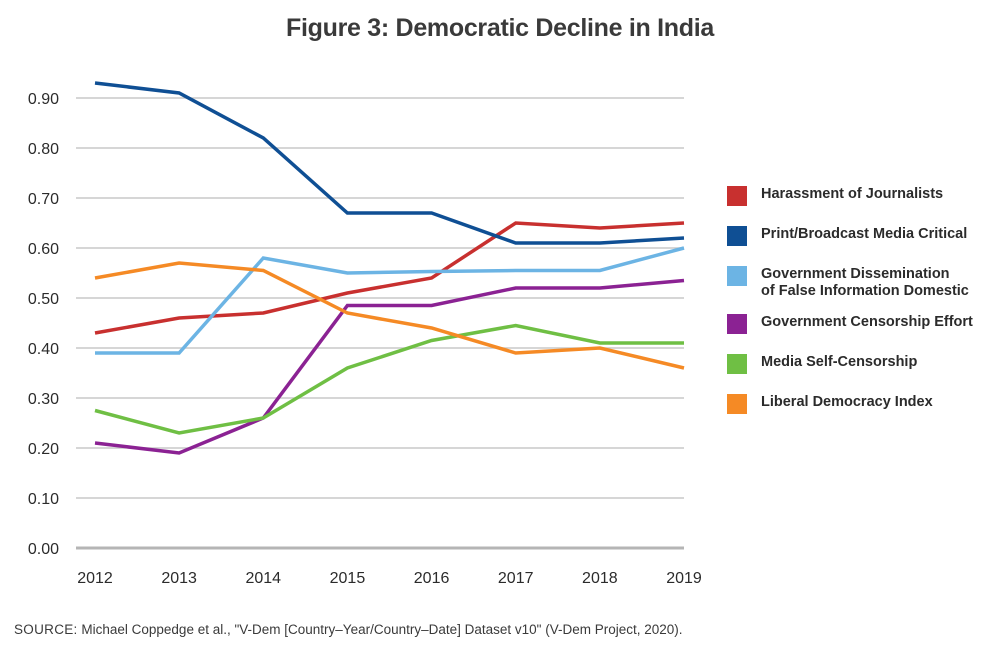  I want to click on y-tick-label: 0.00, so click(43, 549).